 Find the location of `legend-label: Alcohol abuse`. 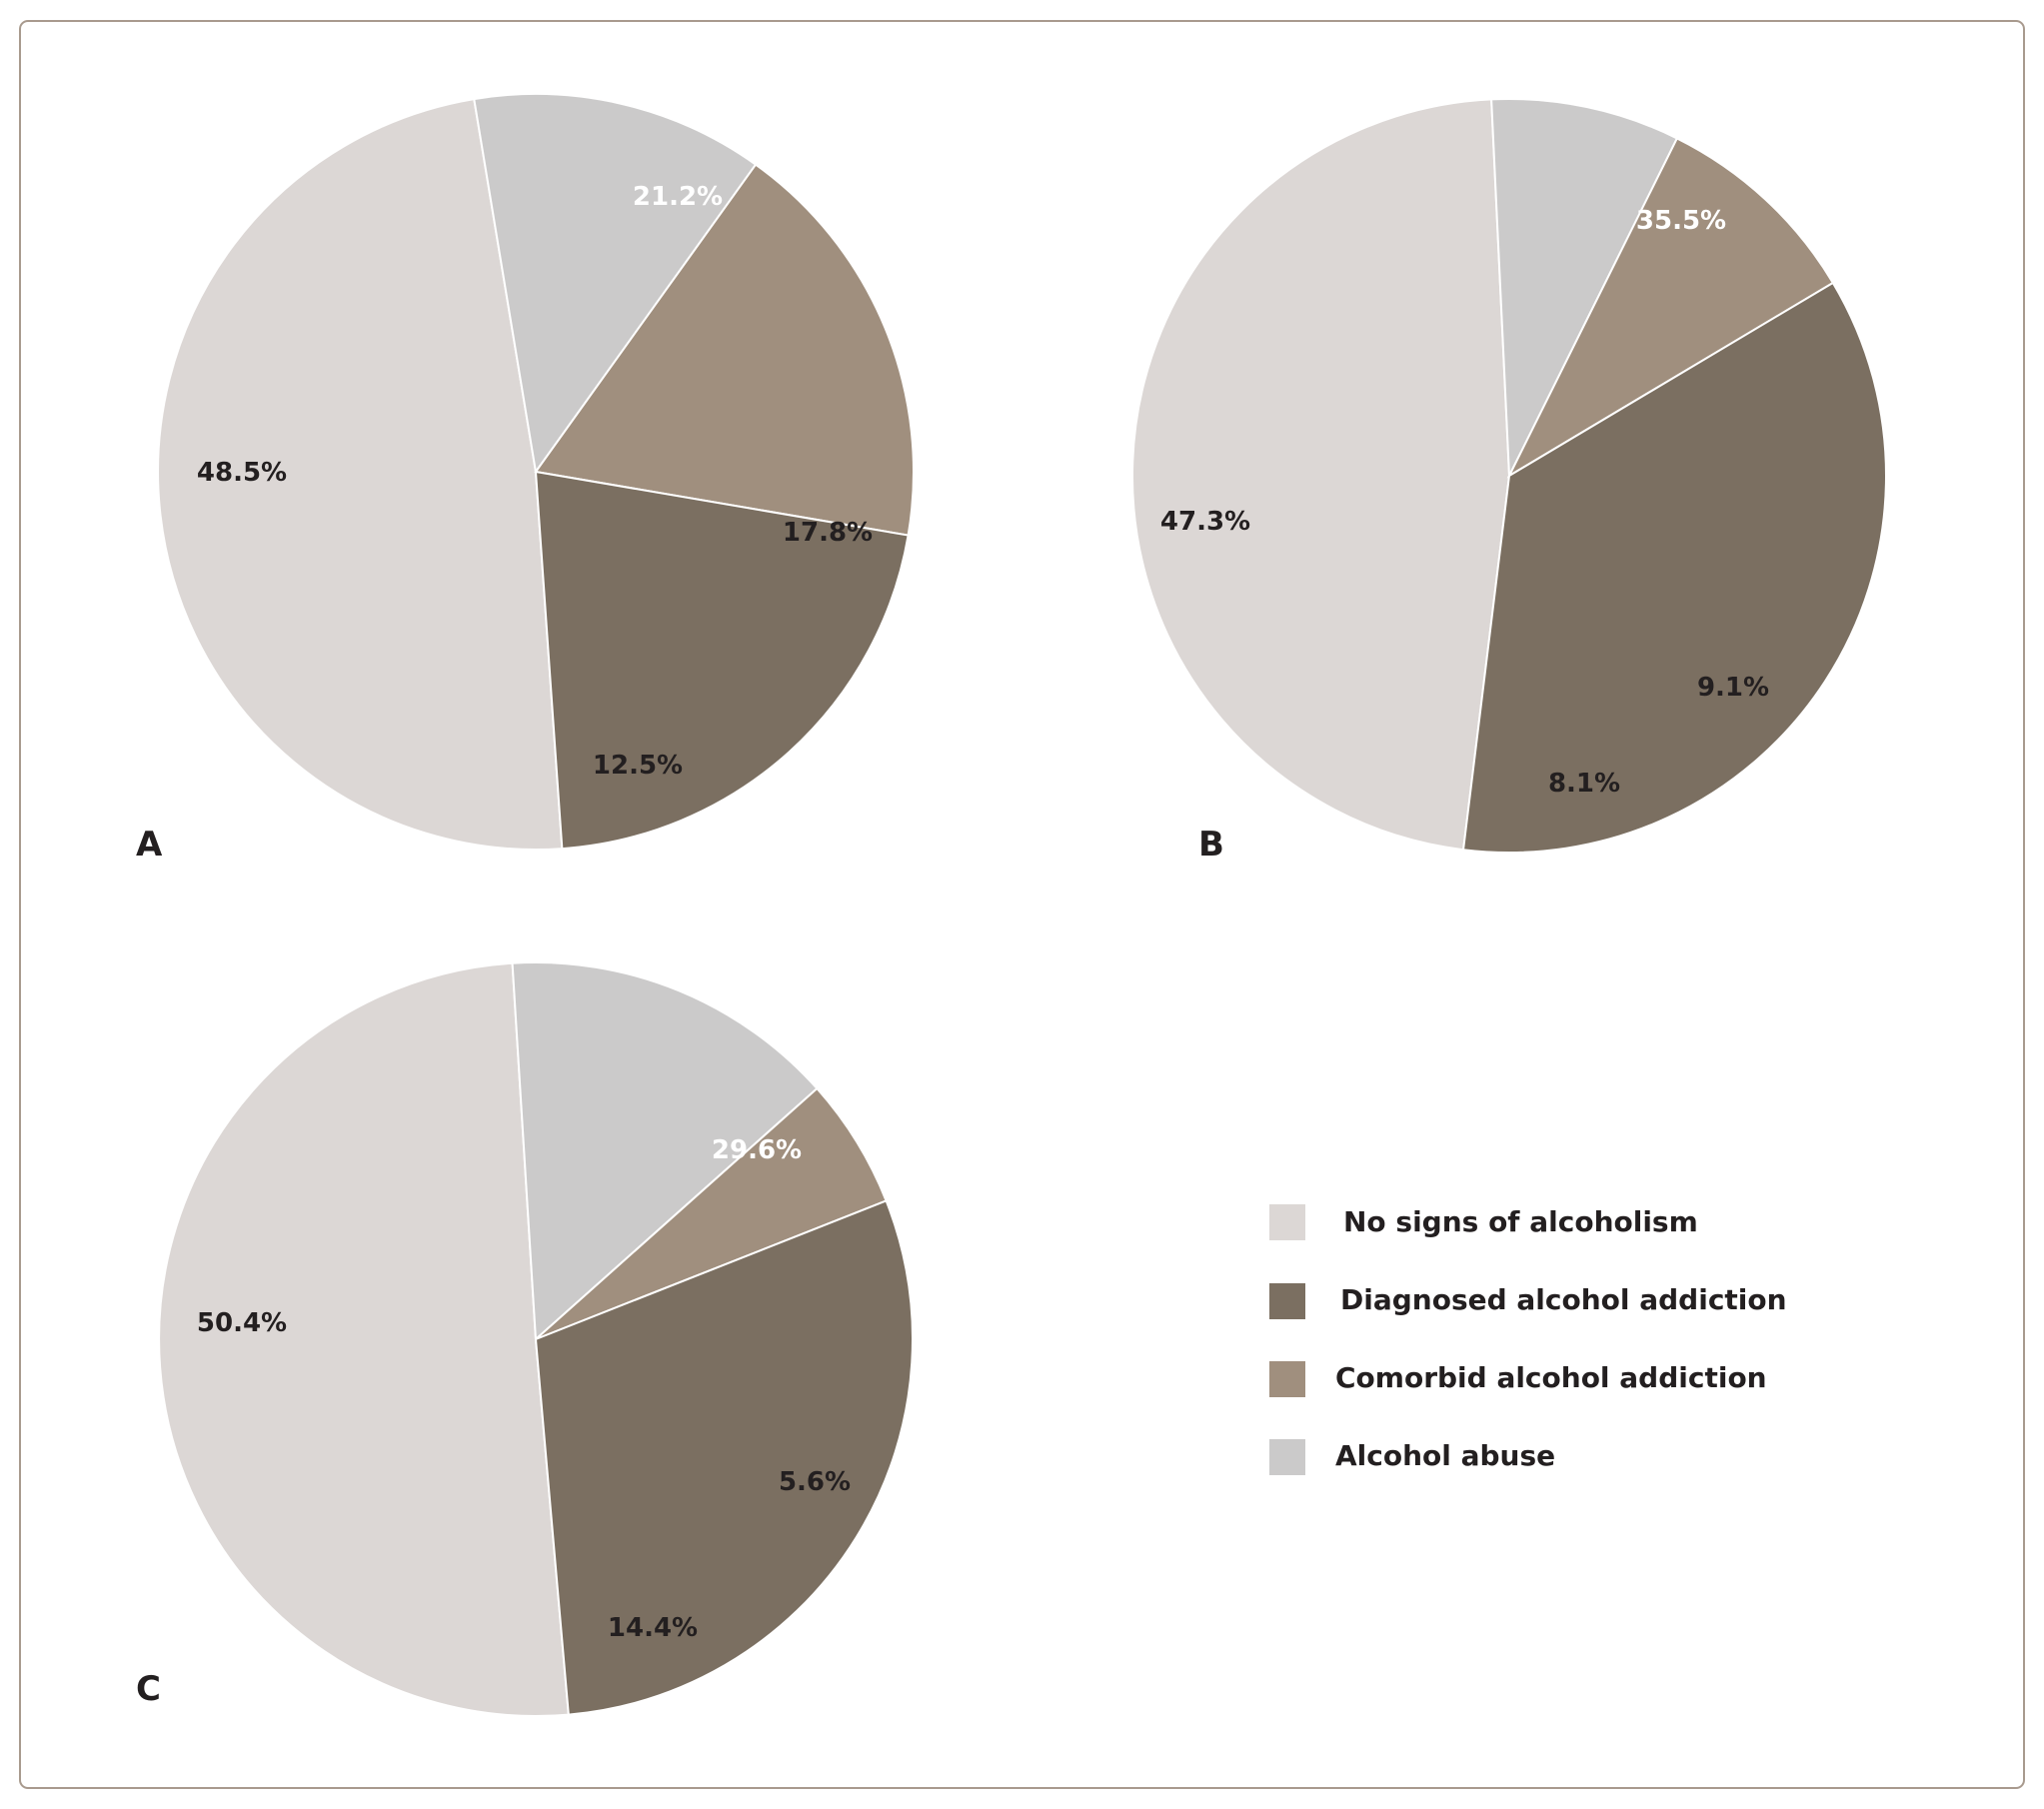

legend-label: Alcohol abuse is located at coordinates (1445, 1455).